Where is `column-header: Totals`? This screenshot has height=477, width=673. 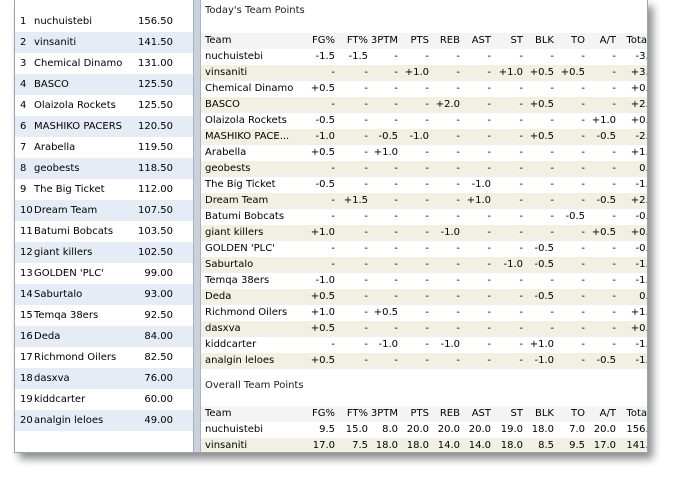
column-header: Totals is located at coordinates (636, 413).